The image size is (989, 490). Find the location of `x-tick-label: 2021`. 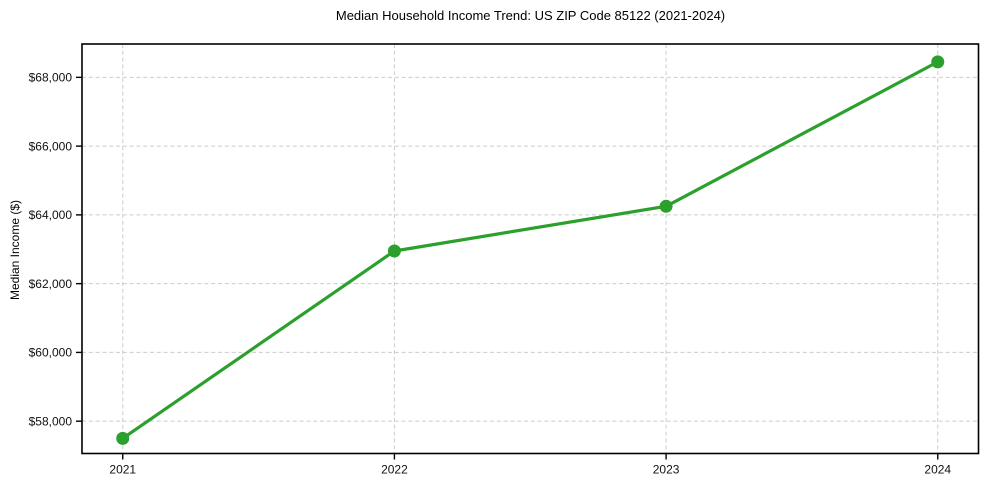

x-tick-label: 2021 is located at coordinates (122, 470).